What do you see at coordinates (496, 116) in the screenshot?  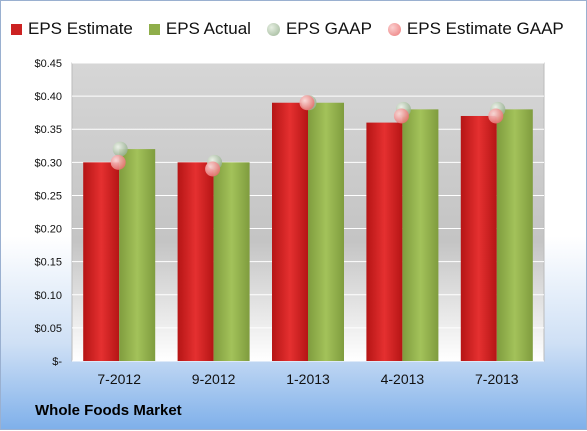 I see `marker-eps-estimate-gaap-7-2013` at bounding box center [496, 116].